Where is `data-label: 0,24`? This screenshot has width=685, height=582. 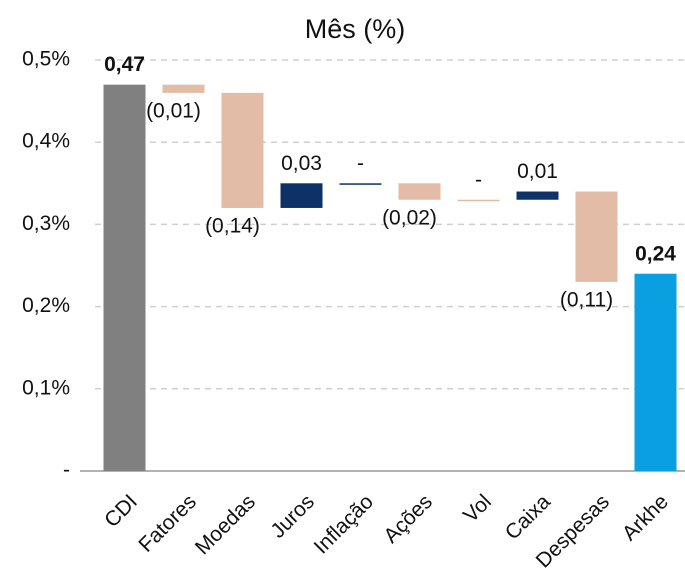 data-label: 0,24 is located at coordinates (655, 253).